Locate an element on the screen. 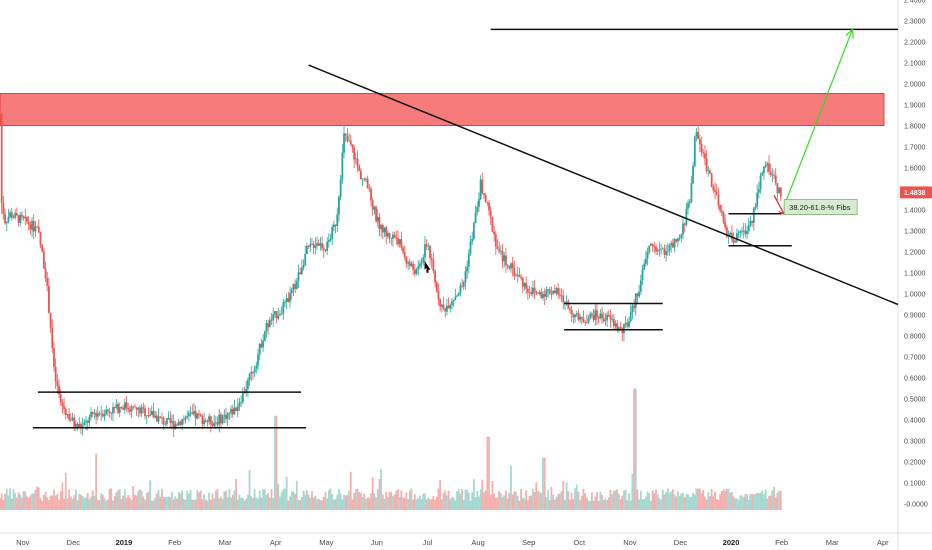  x-tick-label-13: Dec is located at coordinates (681, 542).